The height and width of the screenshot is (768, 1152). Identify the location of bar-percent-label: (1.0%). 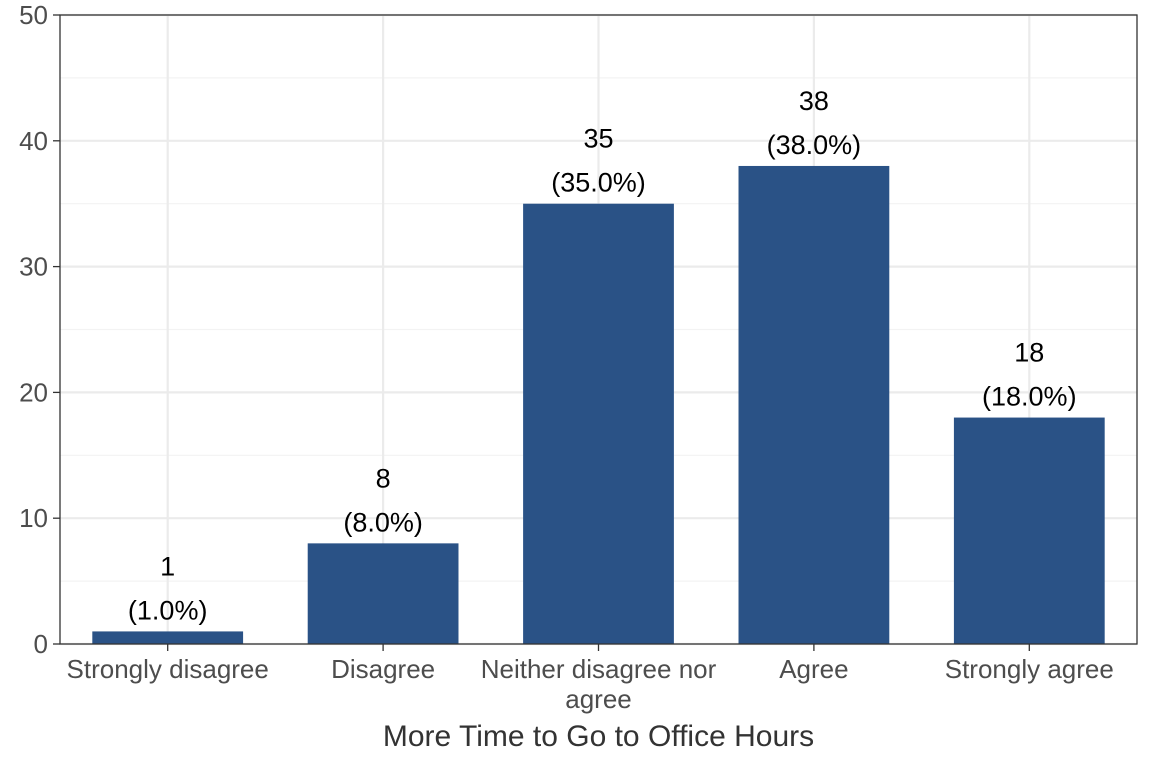
(168, 610).